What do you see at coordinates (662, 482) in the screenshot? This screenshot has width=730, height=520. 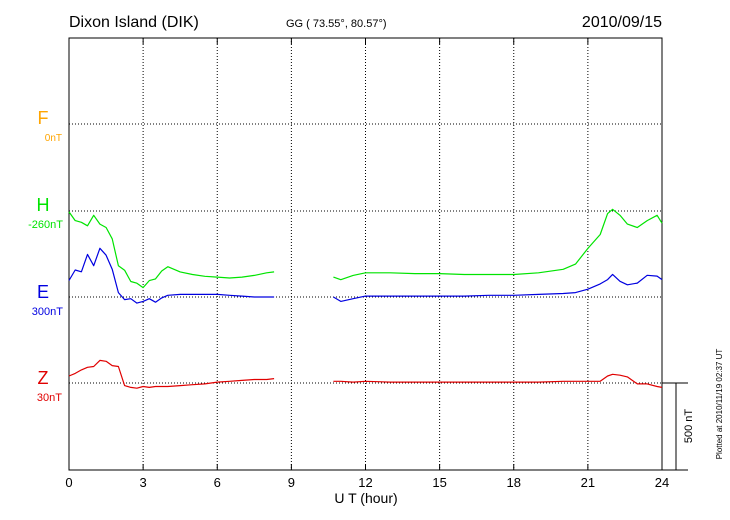 I see `x-tick-label: 24` at bounding box center [662, 482].